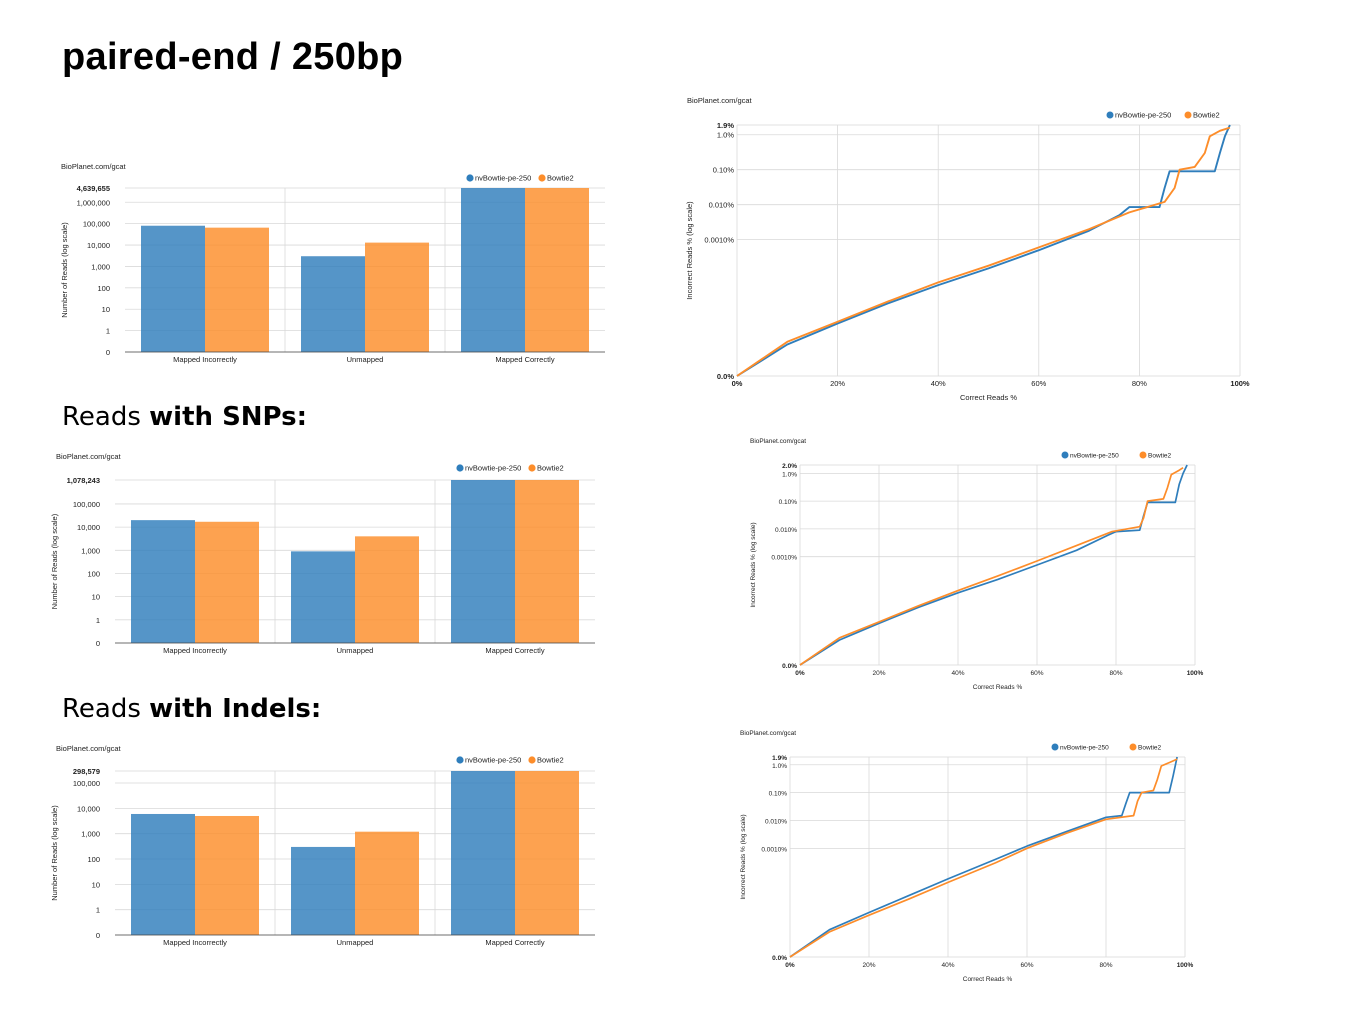 The height and width of the screenshot is (1020, 1364). Describe the element at coordinates (998, 687) in the screenshot. I see `x-axis-label: Correct Reads %` at that location.